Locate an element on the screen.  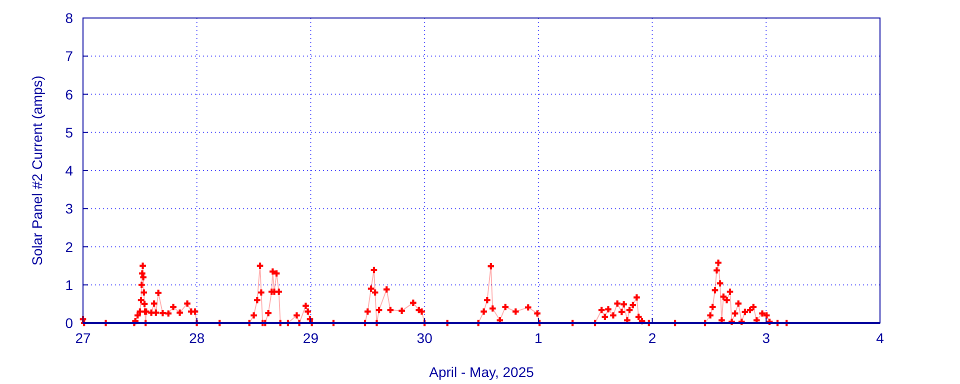
y-tick-label: 7 is located at coordinates (69, 56).